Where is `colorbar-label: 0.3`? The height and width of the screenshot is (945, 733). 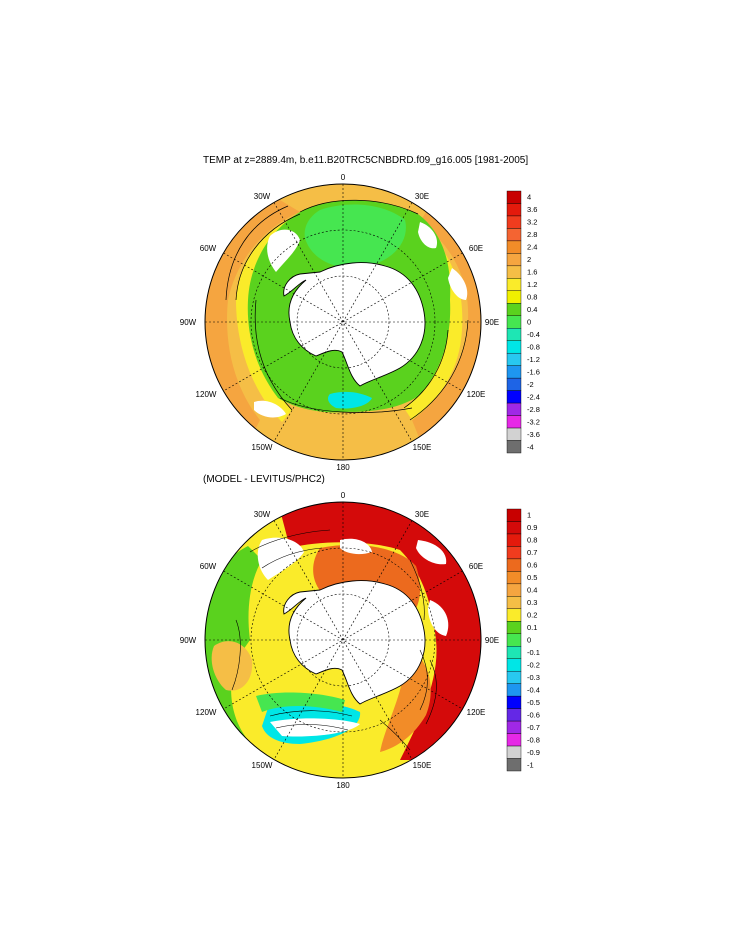 colorbar-label: 0.3 is located at coordinates (532, 602).